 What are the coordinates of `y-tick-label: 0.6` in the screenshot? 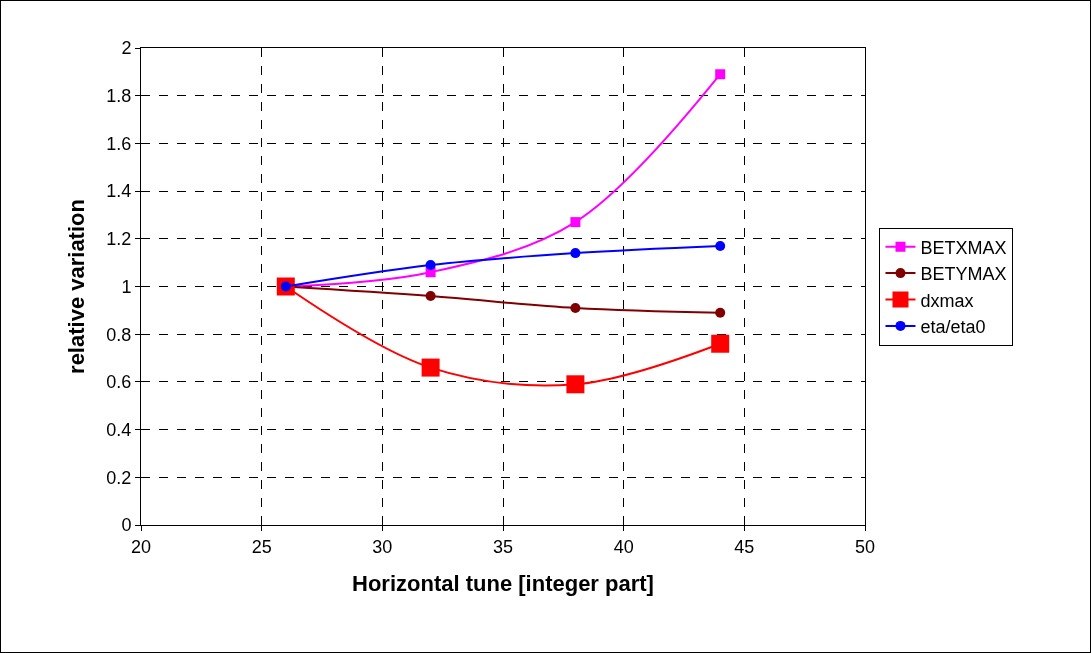 It's located at (119, 382).